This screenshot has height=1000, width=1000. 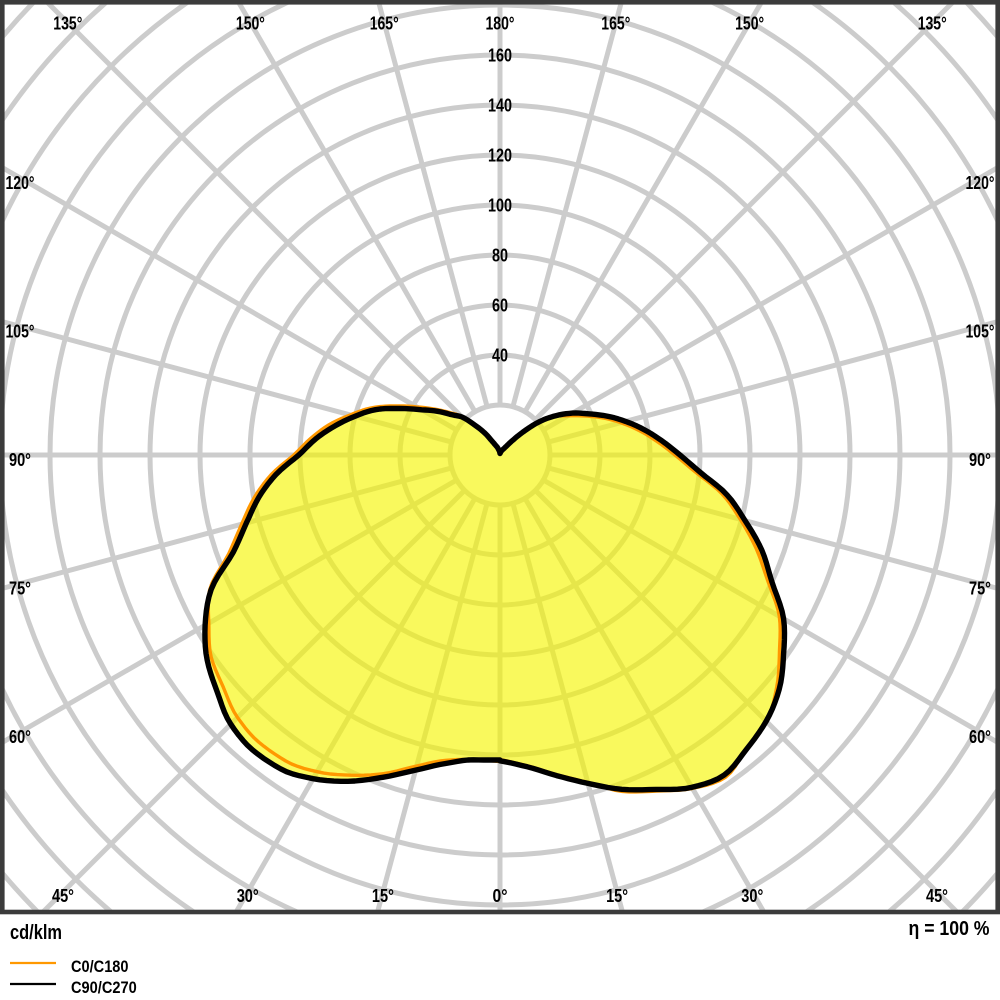 I want to click on svg-text: cd/klm, so click(x=36, y=933).